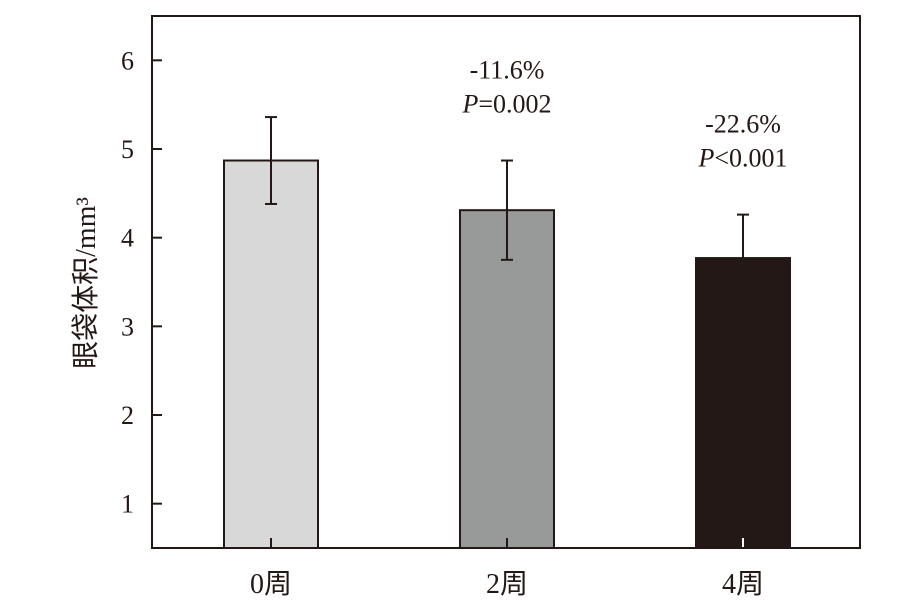  I want to click on annotation-change: -22.6%, so click(743, 124).